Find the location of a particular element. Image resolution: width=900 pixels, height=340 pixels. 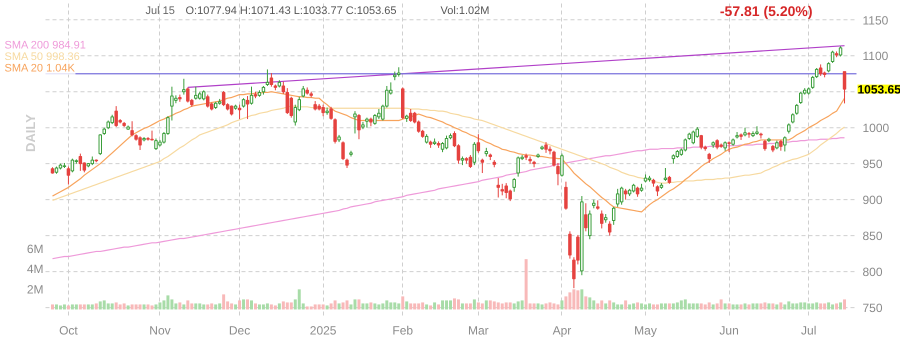

x-tick-label: Nov is located at coordinates (160, 331).